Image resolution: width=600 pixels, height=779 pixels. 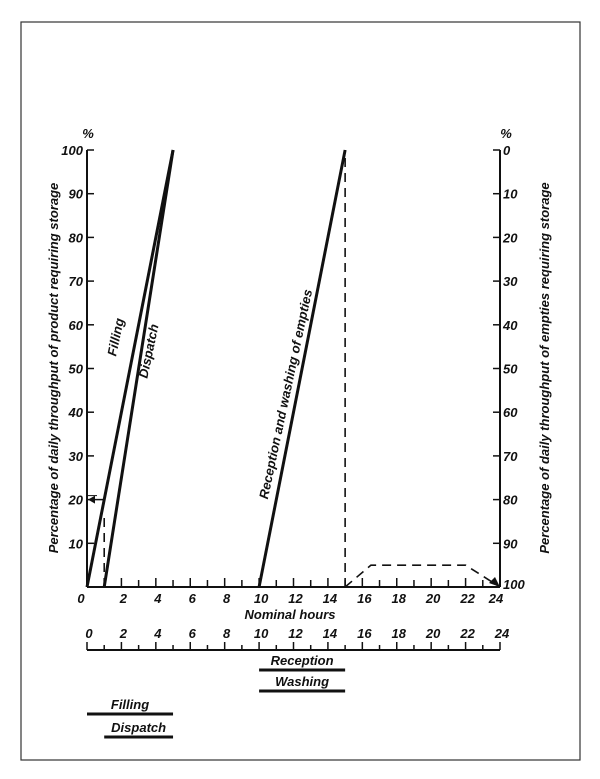 I want to click on y-tick-label-right: 70, so click(x=510, y=456).